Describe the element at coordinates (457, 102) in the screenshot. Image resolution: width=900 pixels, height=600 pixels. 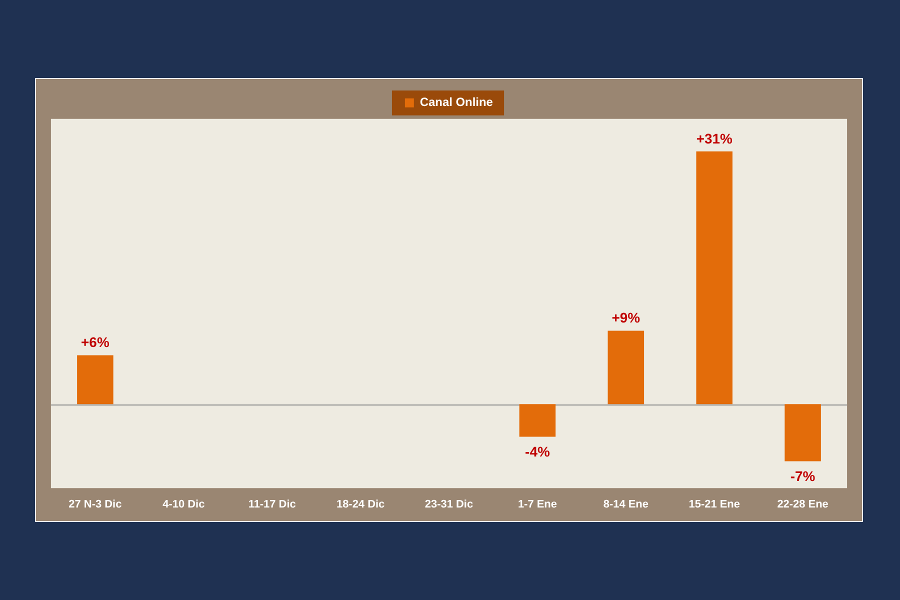
I see `legend-label: Canal Online` at that location.